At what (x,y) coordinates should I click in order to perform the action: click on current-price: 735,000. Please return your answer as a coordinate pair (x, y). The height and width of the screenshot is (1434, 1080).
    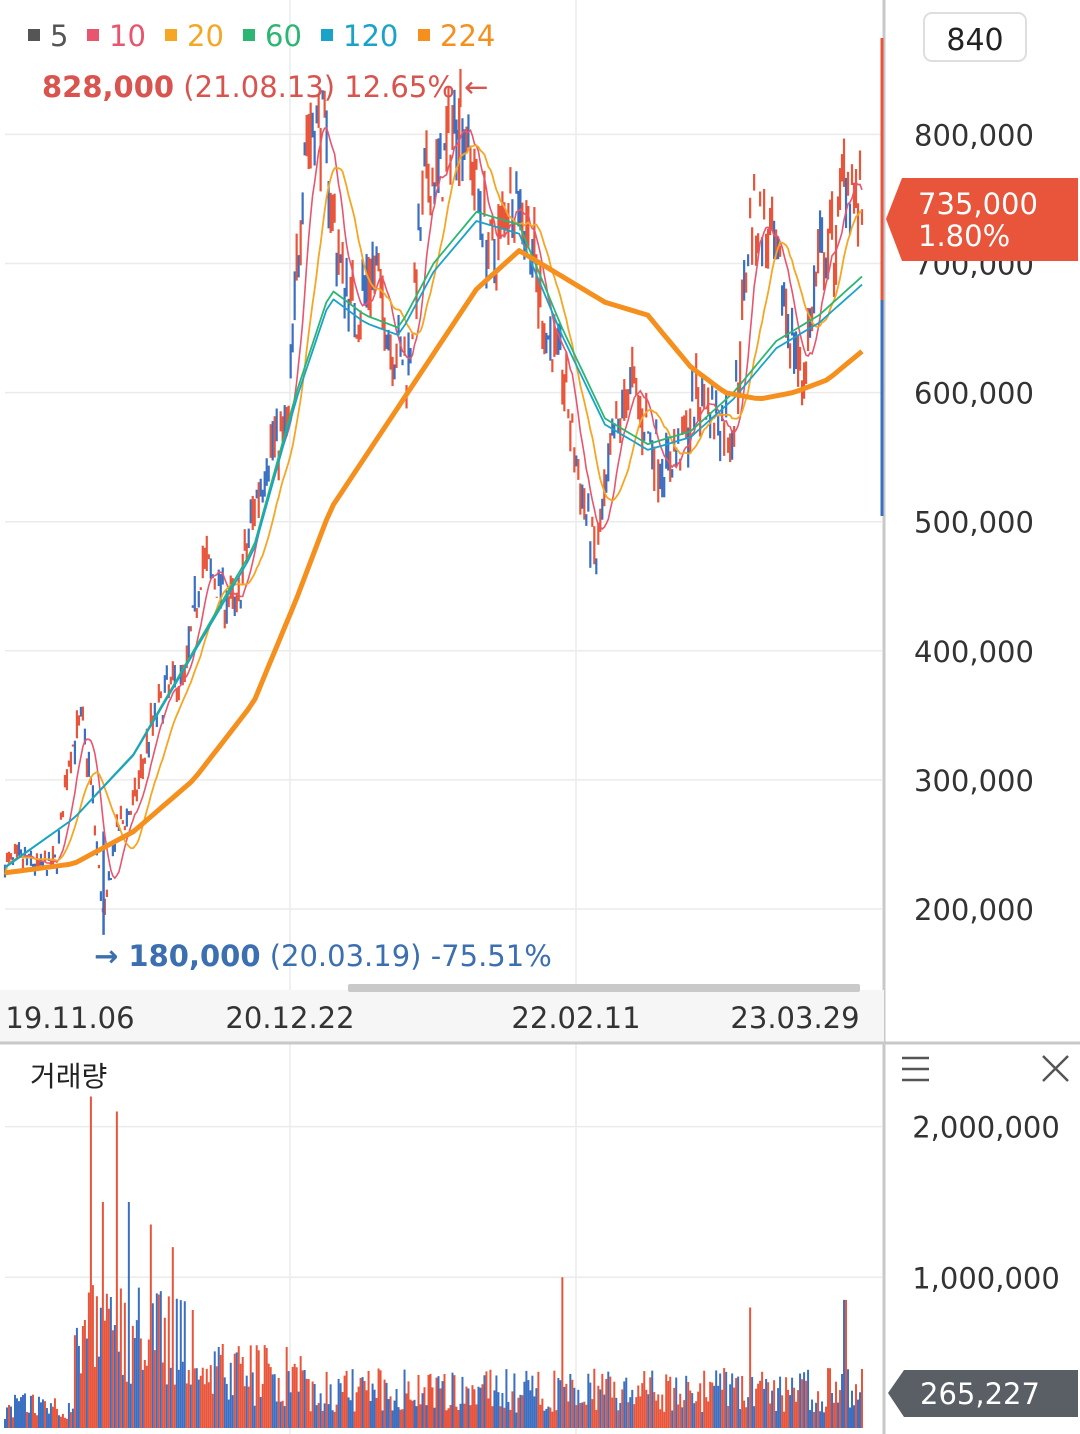
    Looking at the image, I should click on (978, 204).